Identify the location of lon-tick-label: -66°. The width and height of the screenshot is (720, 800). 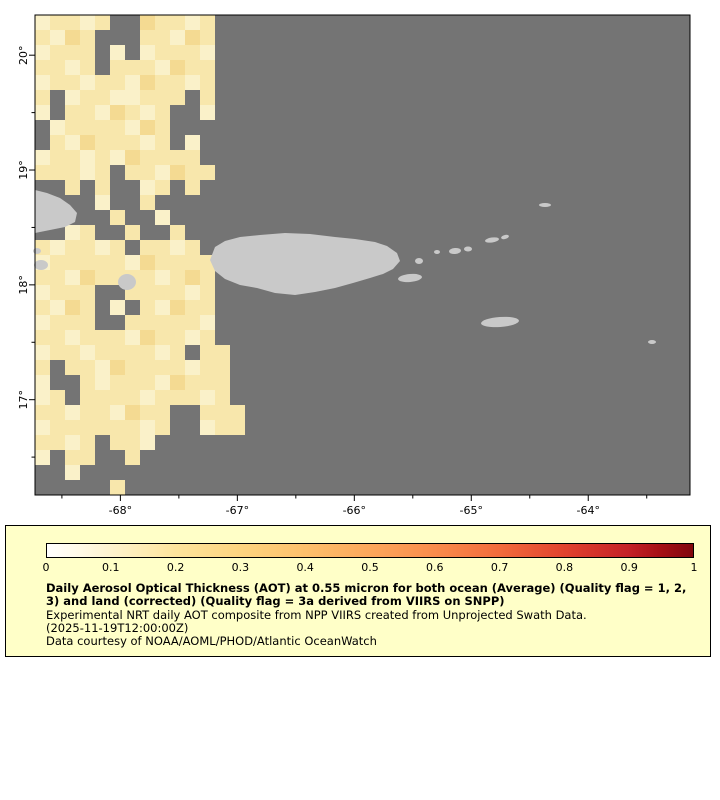
(354, 510).